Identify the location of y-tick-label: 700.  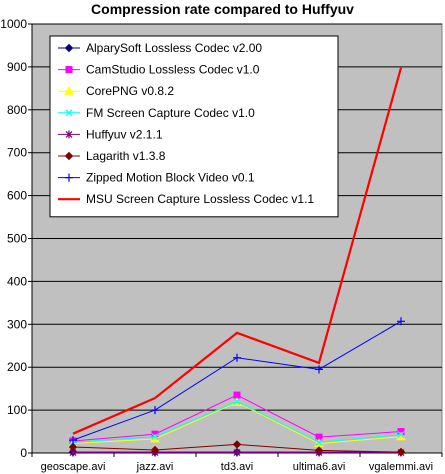
(17, 153).